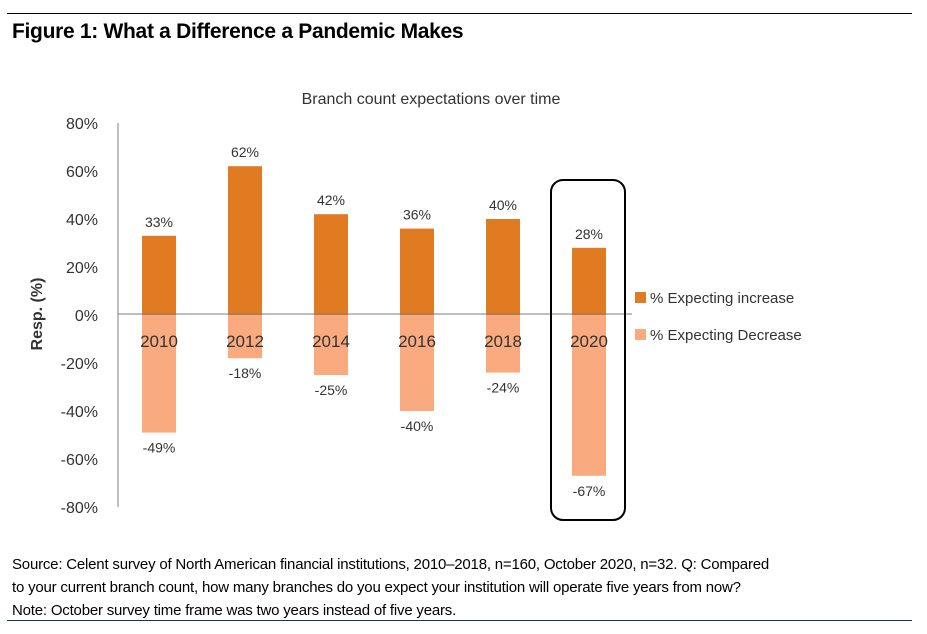 The height and width of the screenshot is (634, 927). Describe the element at coordinates (589, 234) in the screenshot. I see `data-label-increase: 28%` at that location.